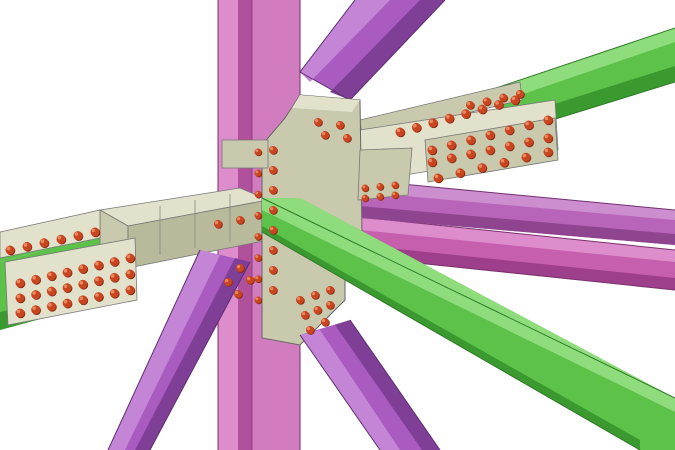 Image resolution: width=675 pixels, height=450 pixels. I want to click on brace-lower-left, so click(179, 349).